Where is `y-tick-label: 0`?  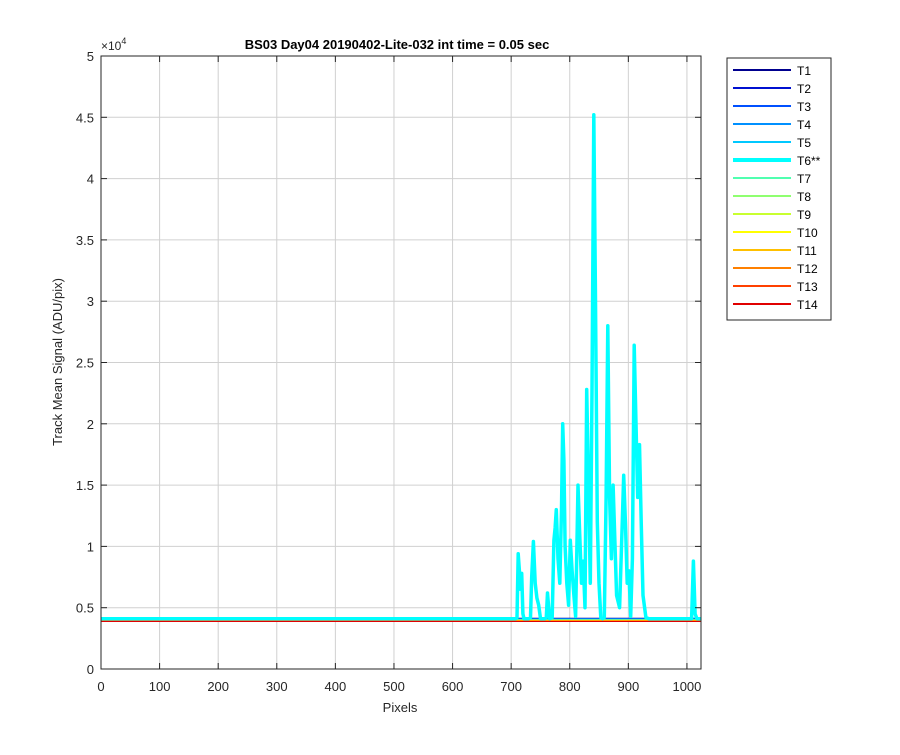
y-tick-label: 0 is located at coordinates (90, 669).